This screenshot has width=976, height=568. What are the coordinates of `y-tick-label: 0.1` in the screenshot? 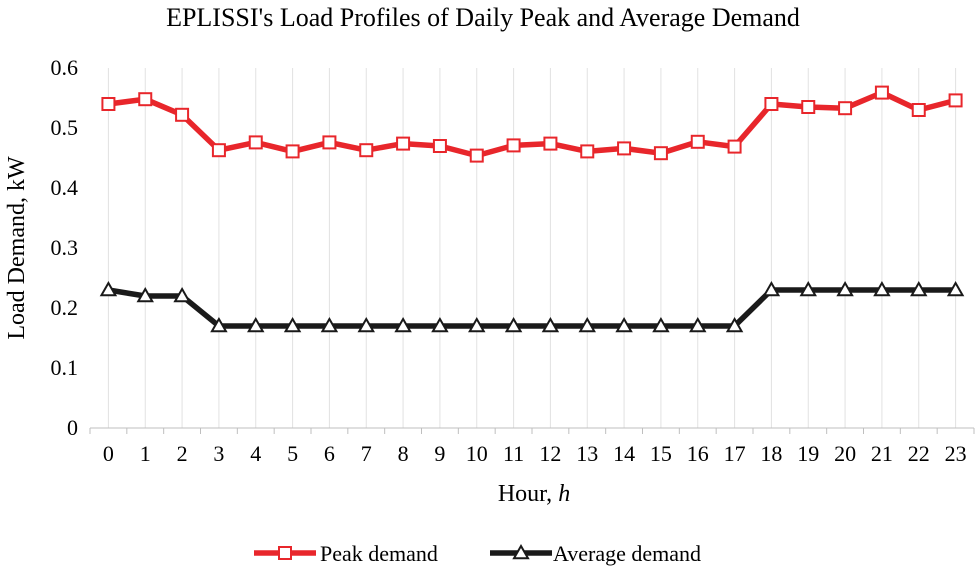 It's located at (65, 367).